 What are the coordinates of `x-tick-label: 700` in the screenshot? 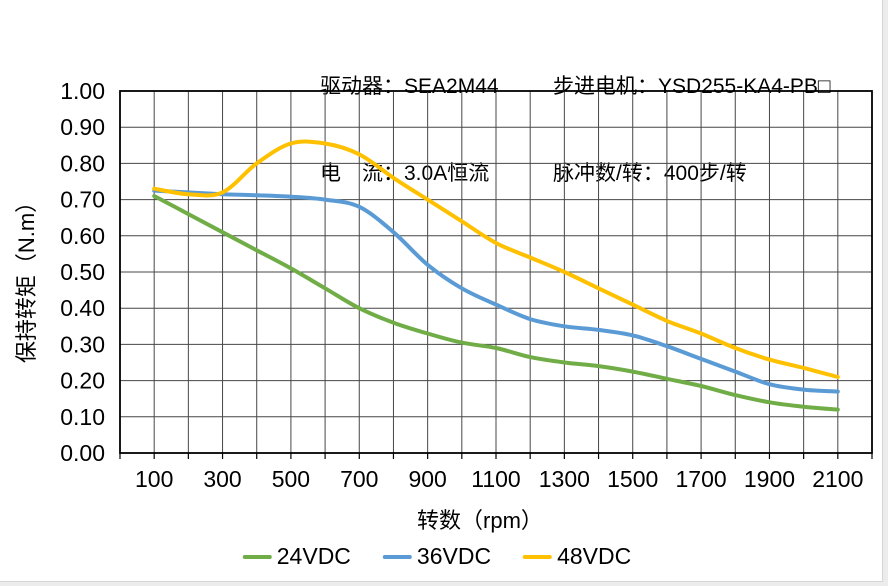 It's located at (359, 479).